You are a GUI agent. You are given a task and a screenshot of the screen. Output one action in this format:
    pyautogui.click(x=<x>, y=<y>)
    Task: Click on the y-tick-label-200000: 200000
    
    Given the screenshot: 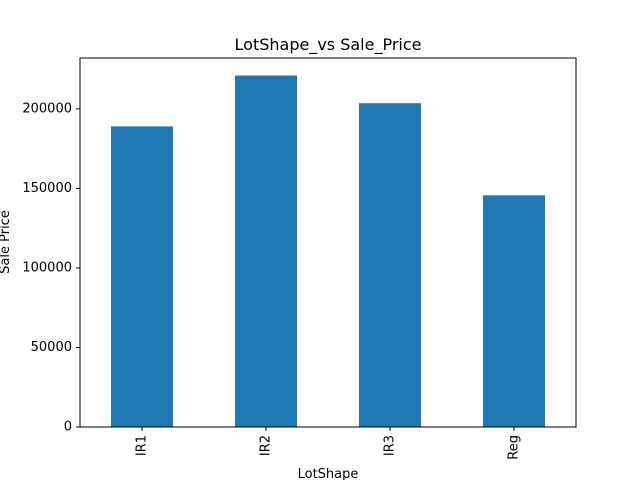 What is the action you would take?
    pyautogui.click(x=47, y=108)
    